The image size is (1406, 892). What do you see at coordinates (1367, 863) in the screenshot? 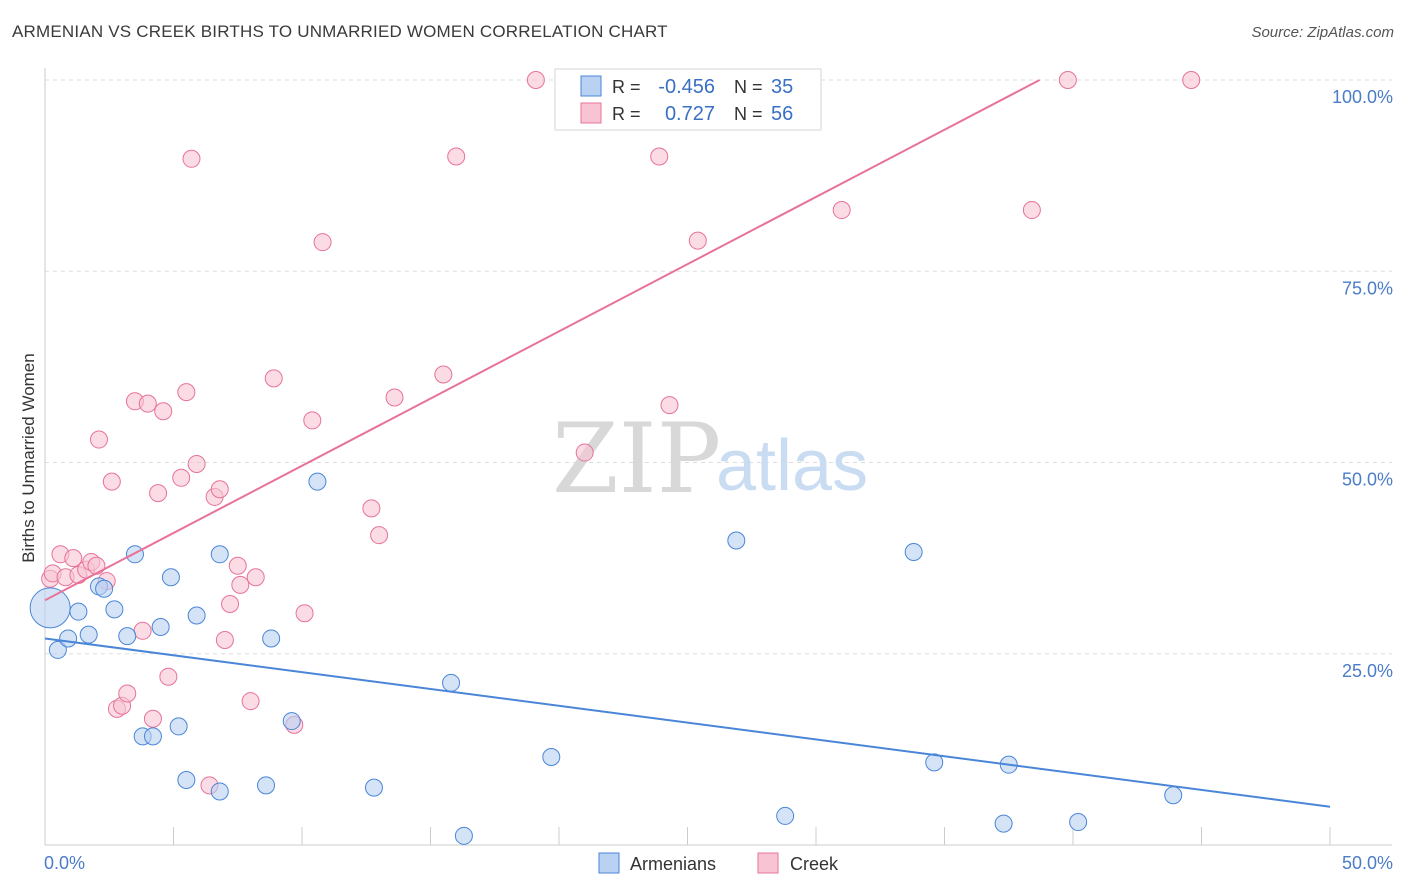
I see `x-tick-label-1: 50.0%` at bounding box center [1367, 863].